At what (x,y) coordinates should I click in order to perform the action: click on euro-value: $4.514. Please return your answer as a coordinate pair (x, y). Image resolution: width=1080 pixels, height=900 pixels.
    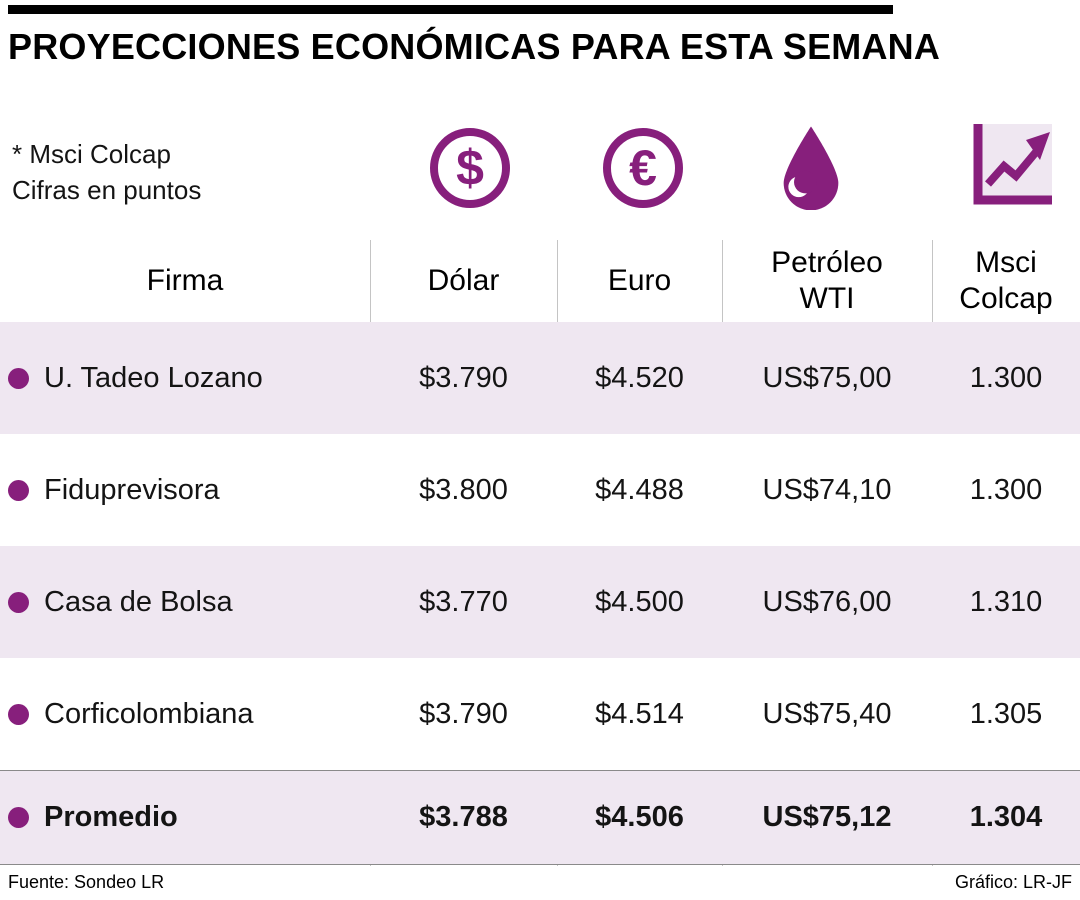
    Looking at the image, I should click on (639, 713).